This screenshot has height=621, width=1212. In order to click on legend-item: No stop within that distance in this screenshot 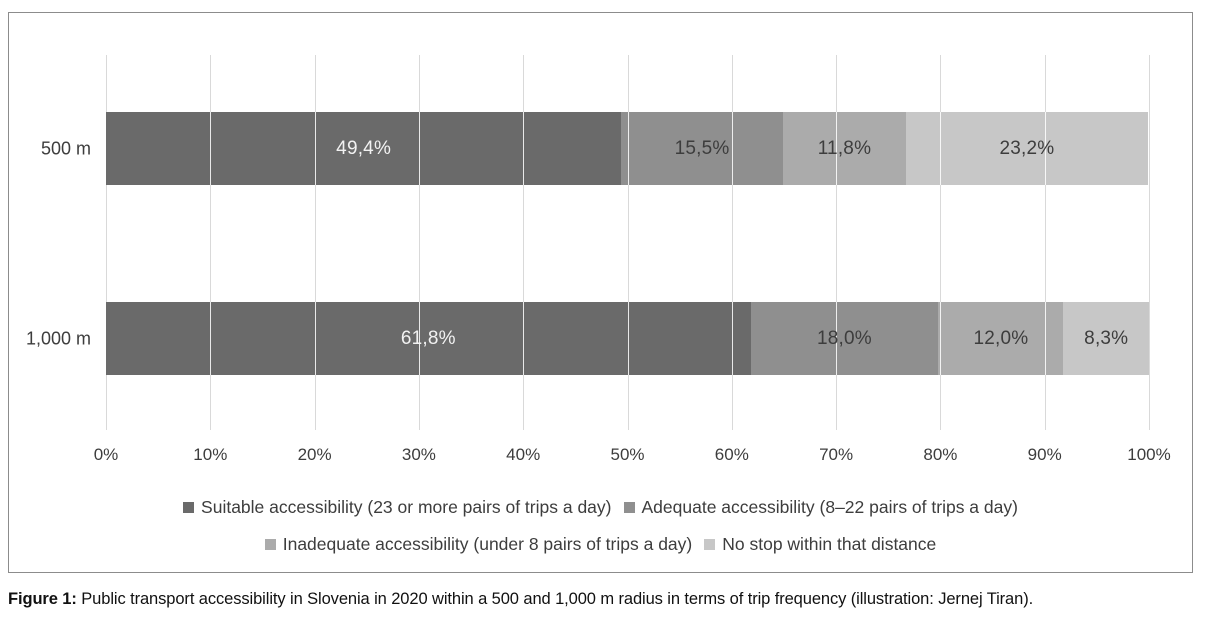, I will do `click(820, 544)`.